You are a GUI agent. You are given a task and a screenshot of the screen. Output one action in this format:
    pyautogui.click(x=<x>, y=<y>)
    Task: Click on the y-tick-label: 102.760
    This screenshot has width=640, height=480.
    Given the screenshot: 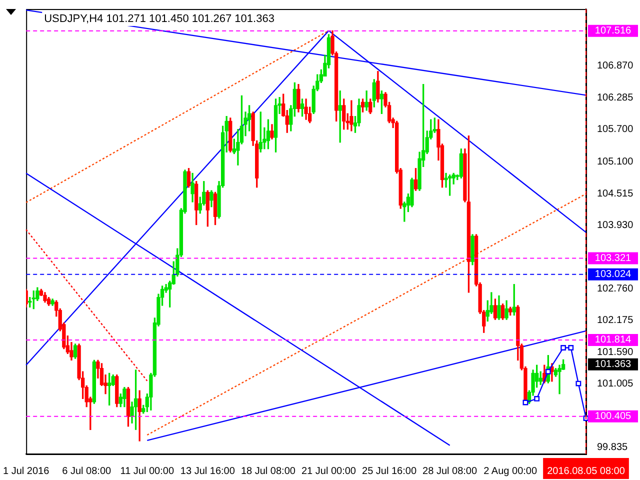 What is the action you would take?
    pyautogui.click(x=615, y=288)
    